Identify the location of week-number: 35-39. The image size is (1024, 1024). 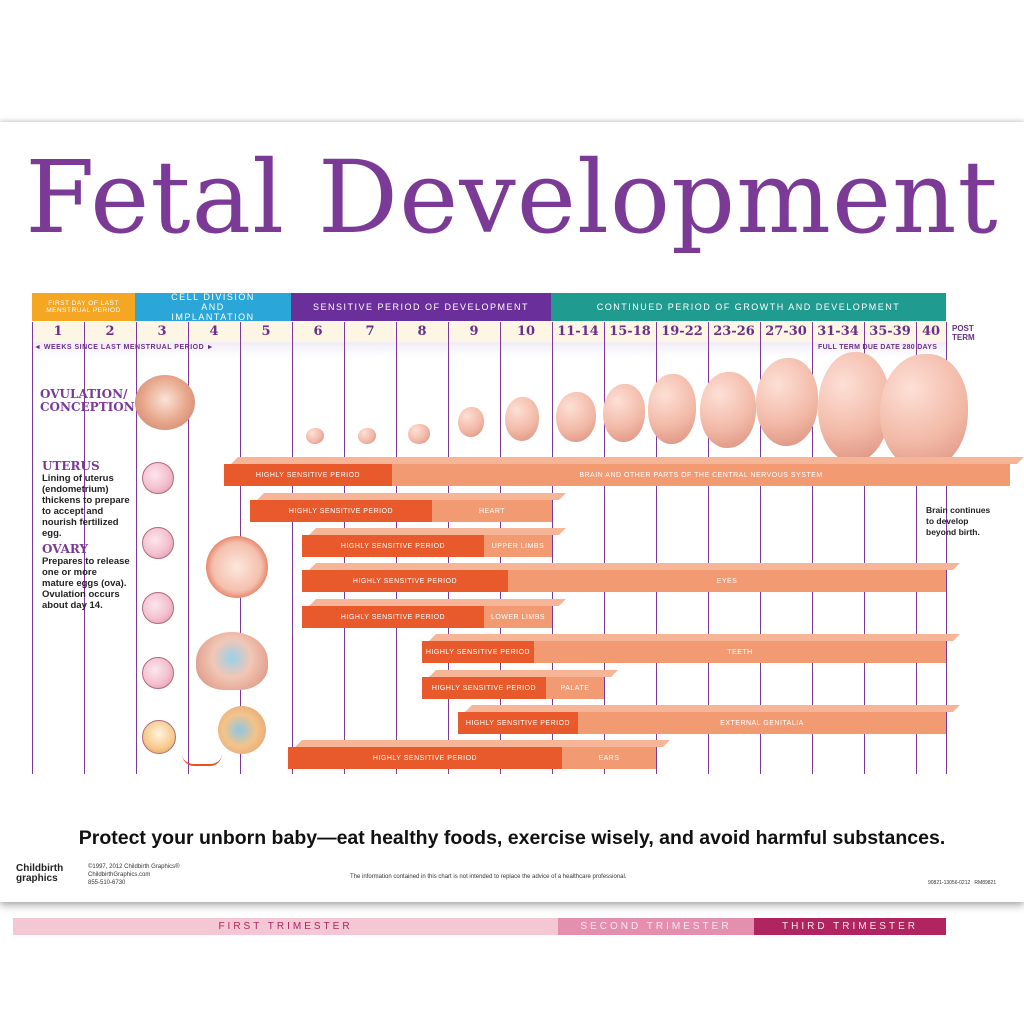
(890, 331).